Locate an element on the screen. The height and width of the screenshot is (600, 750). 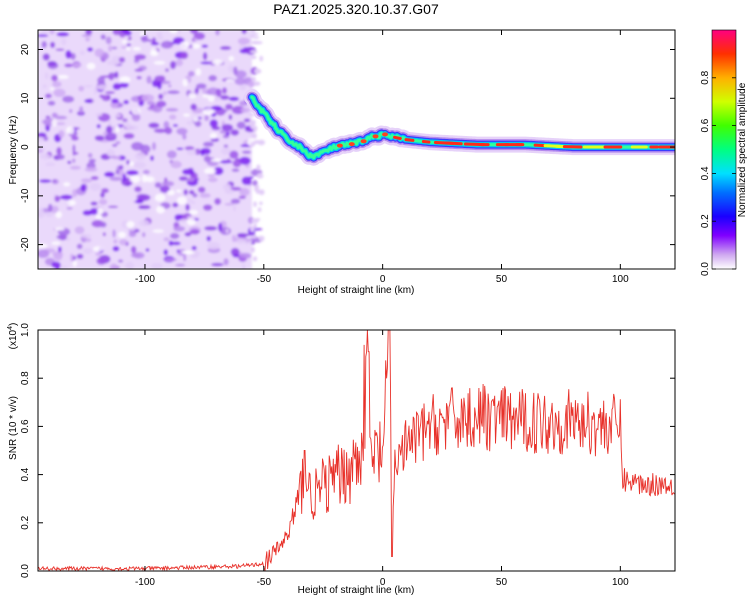
y-tick-label: -10 is located at coordinates (25, 195).